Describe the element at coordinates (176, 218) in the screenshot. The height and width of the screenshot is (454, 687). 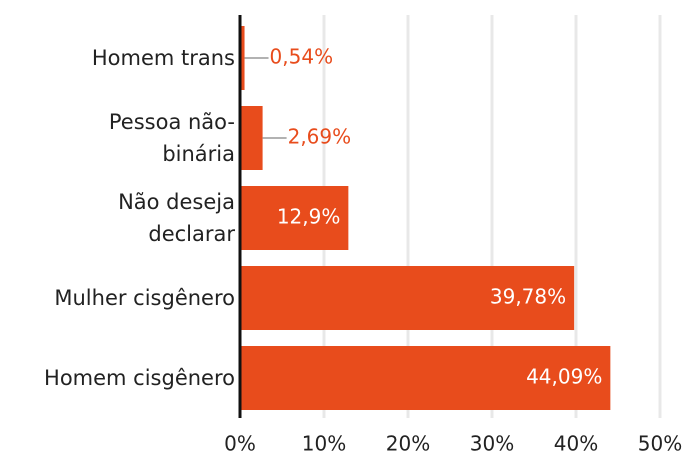
I see `y-tick-label: Não deseja declarar` at that location.